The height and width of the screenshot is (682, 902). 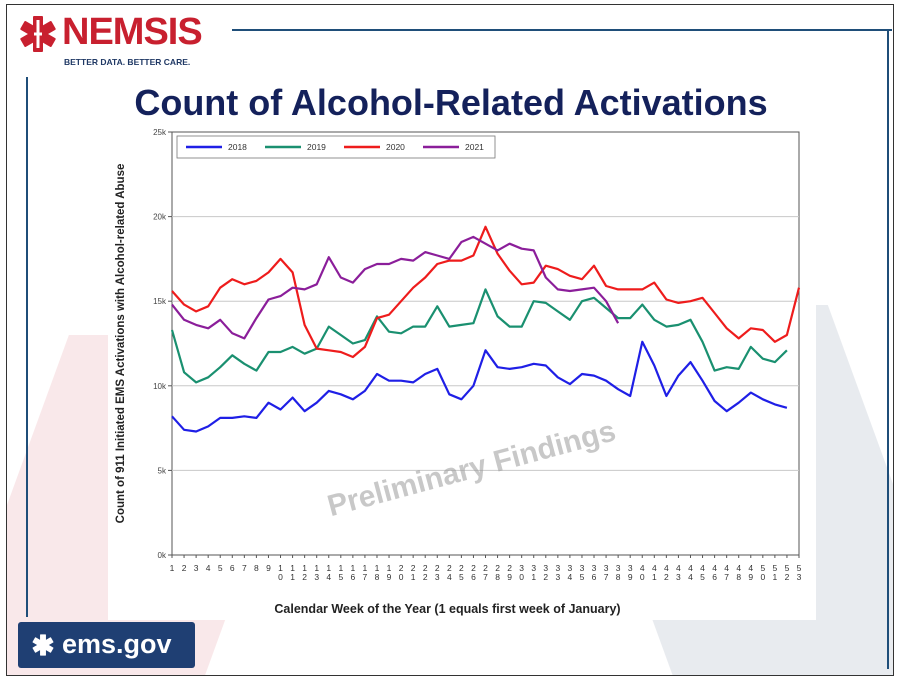 What do you see at coordinates (395, 147) in the screenshot?
I see `legend-label-2020: 2020` at bounding box center [395, 147].